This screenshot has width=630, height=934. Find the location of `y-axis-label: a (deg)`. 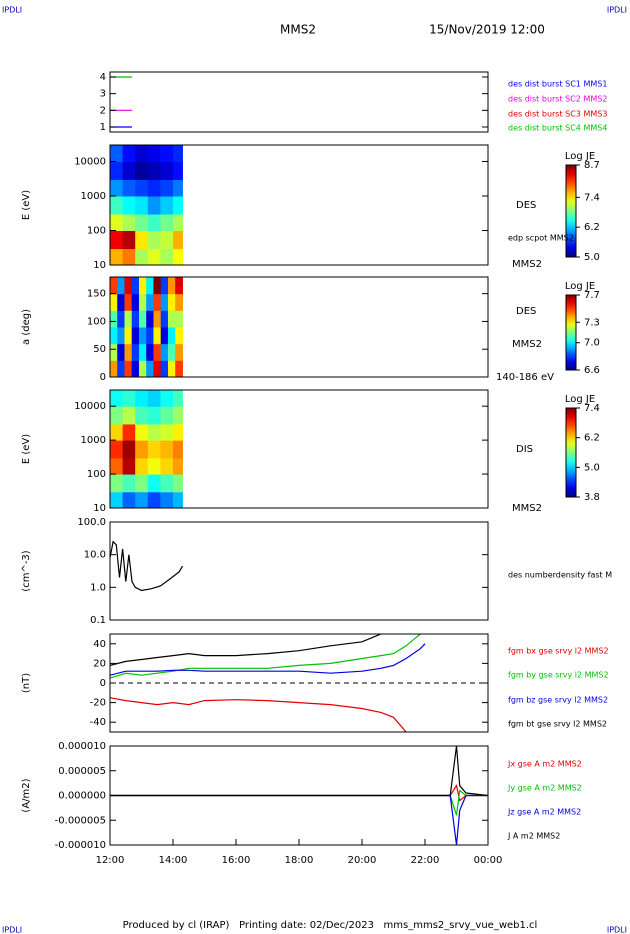

y-axis-label: a (deg) is located at coordinates (26, 327).